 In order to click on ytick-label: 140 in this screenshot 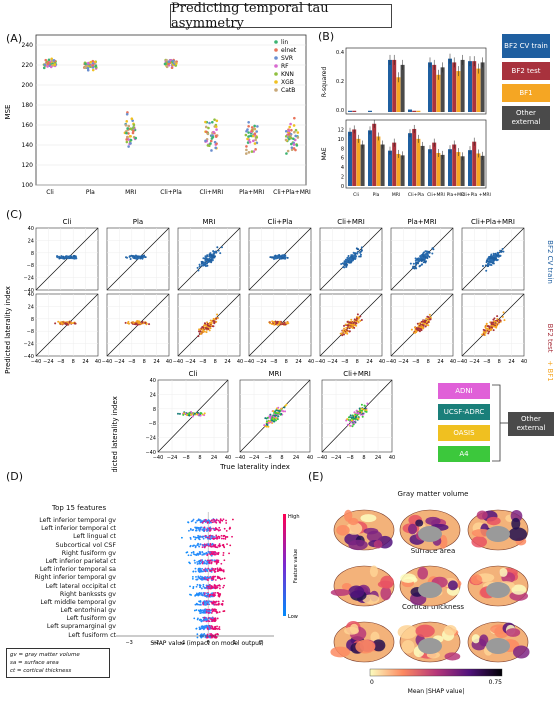, I will do `click(28, 145)`.